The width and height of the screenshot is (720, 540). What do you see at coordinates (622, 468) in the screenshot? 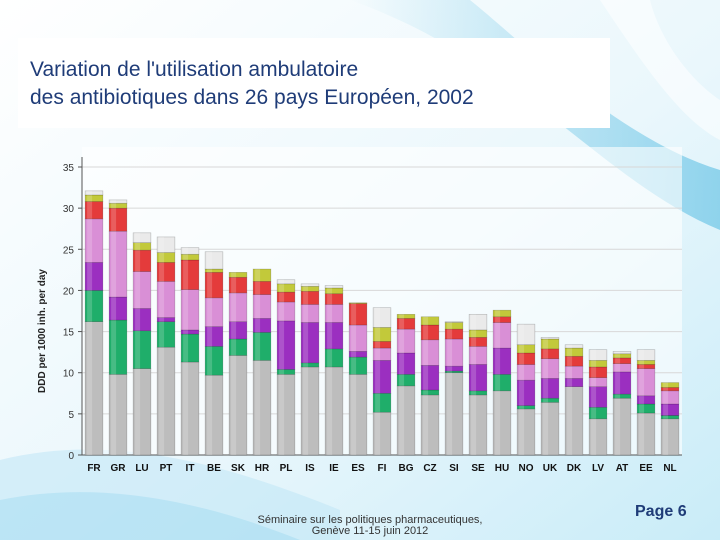
I see `x-tick-label: AT` at bounding box center [622, 468].